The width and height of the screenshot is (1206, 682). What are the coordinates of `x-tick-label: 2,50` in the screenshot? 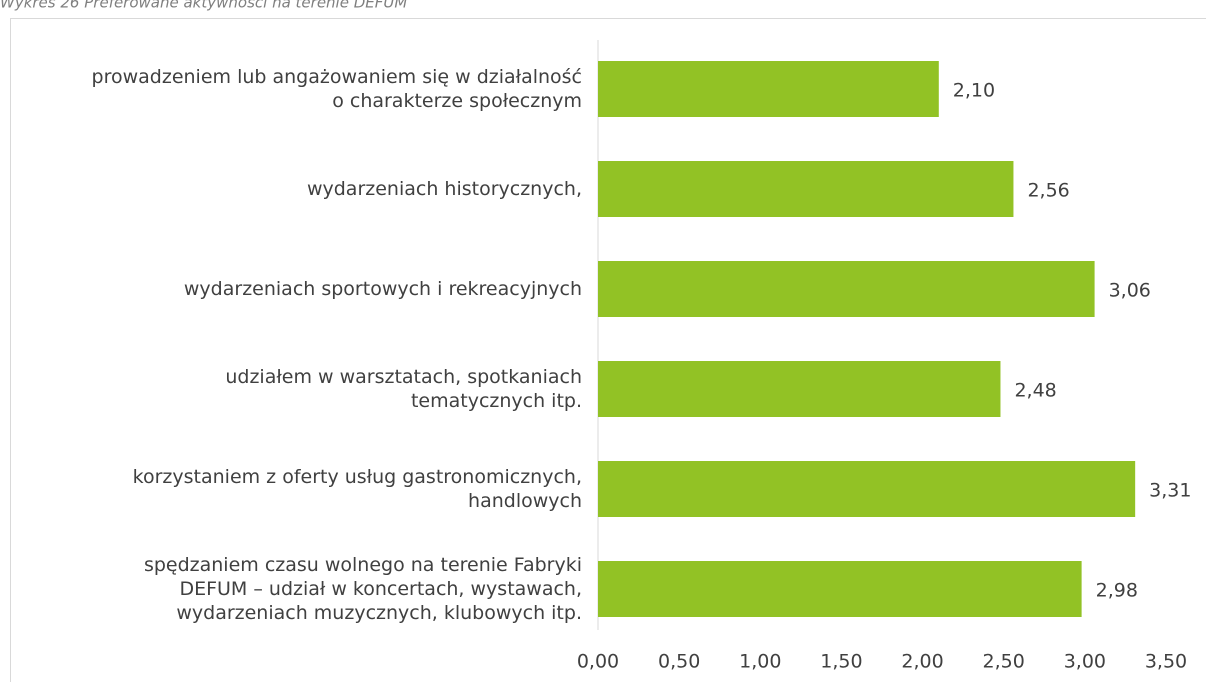 It's located at (1004, 662).